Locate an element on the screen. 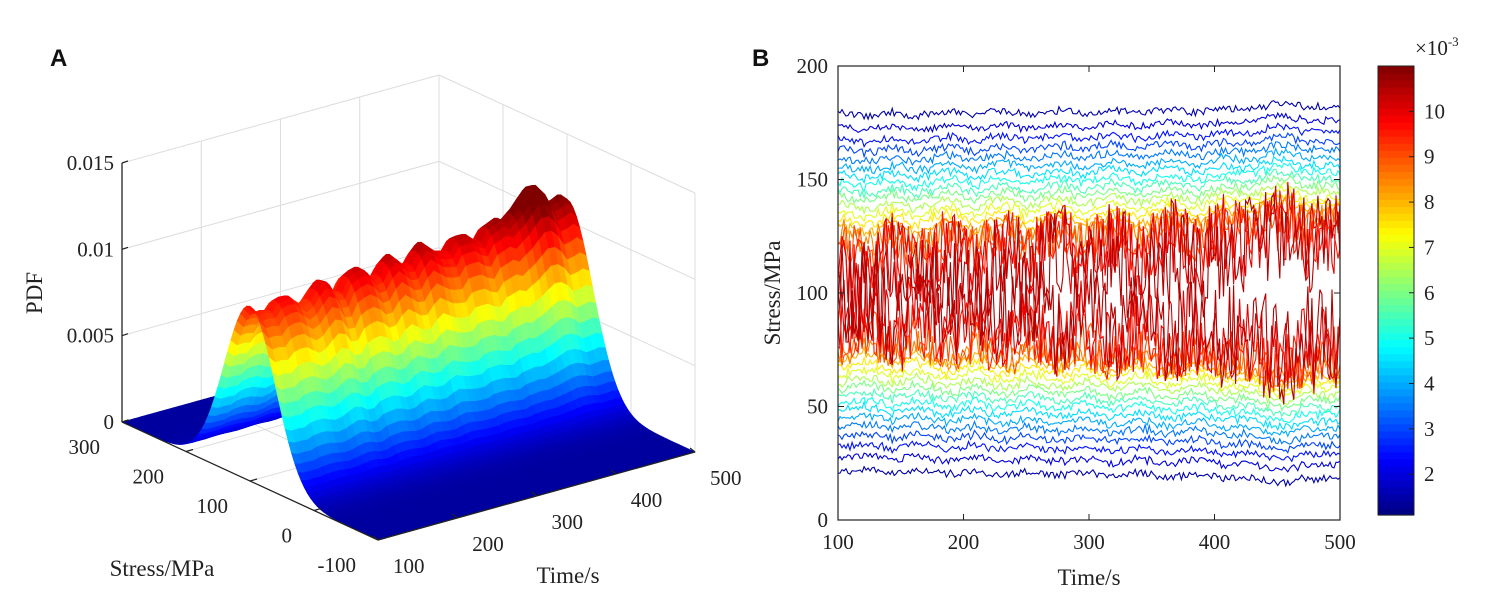 Image resolution: width=1495 pixels, height=609 pixels. colorbar-tick-label: 2 is located at coordinates (1429, 474).